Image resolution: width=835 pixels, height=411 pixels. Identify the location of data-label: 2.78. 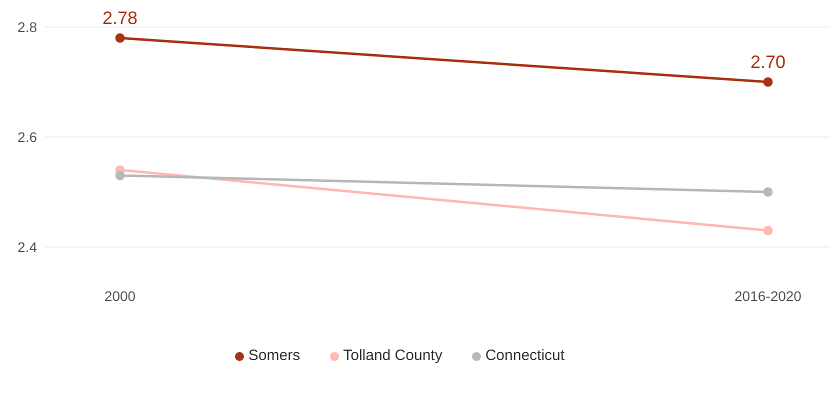
(120, 18).